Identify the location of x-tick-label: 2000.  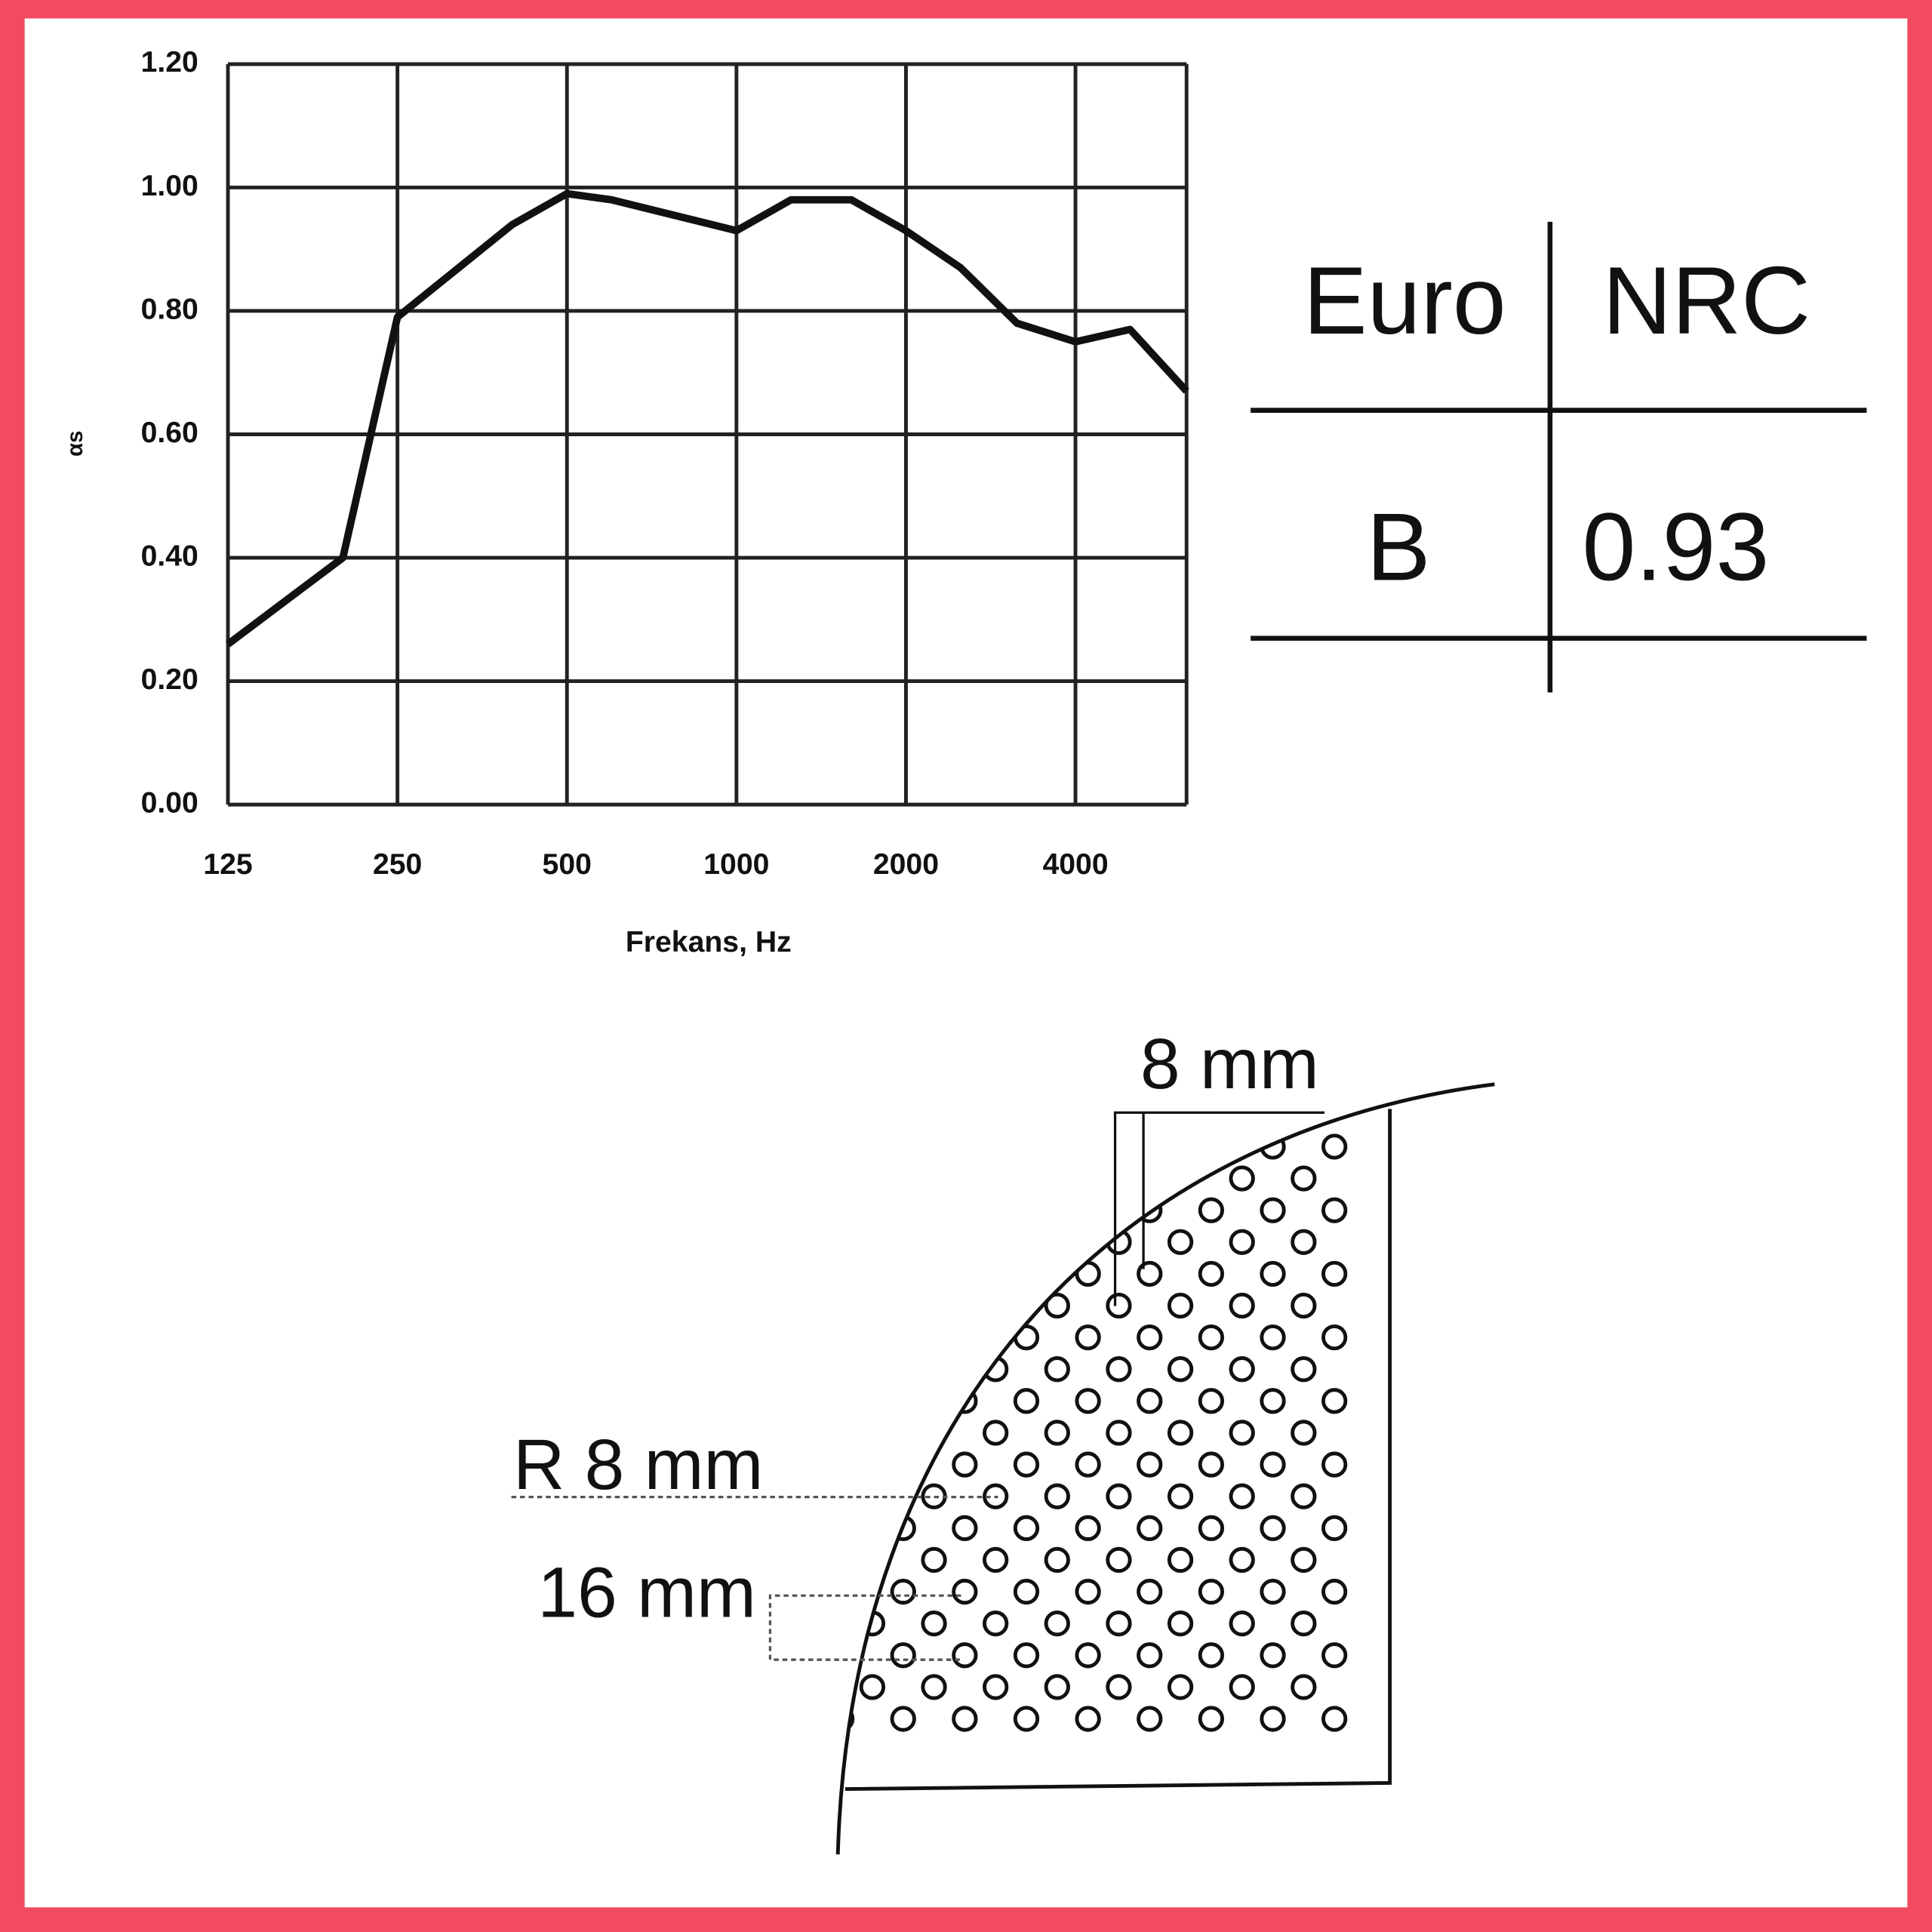
(906, 864).